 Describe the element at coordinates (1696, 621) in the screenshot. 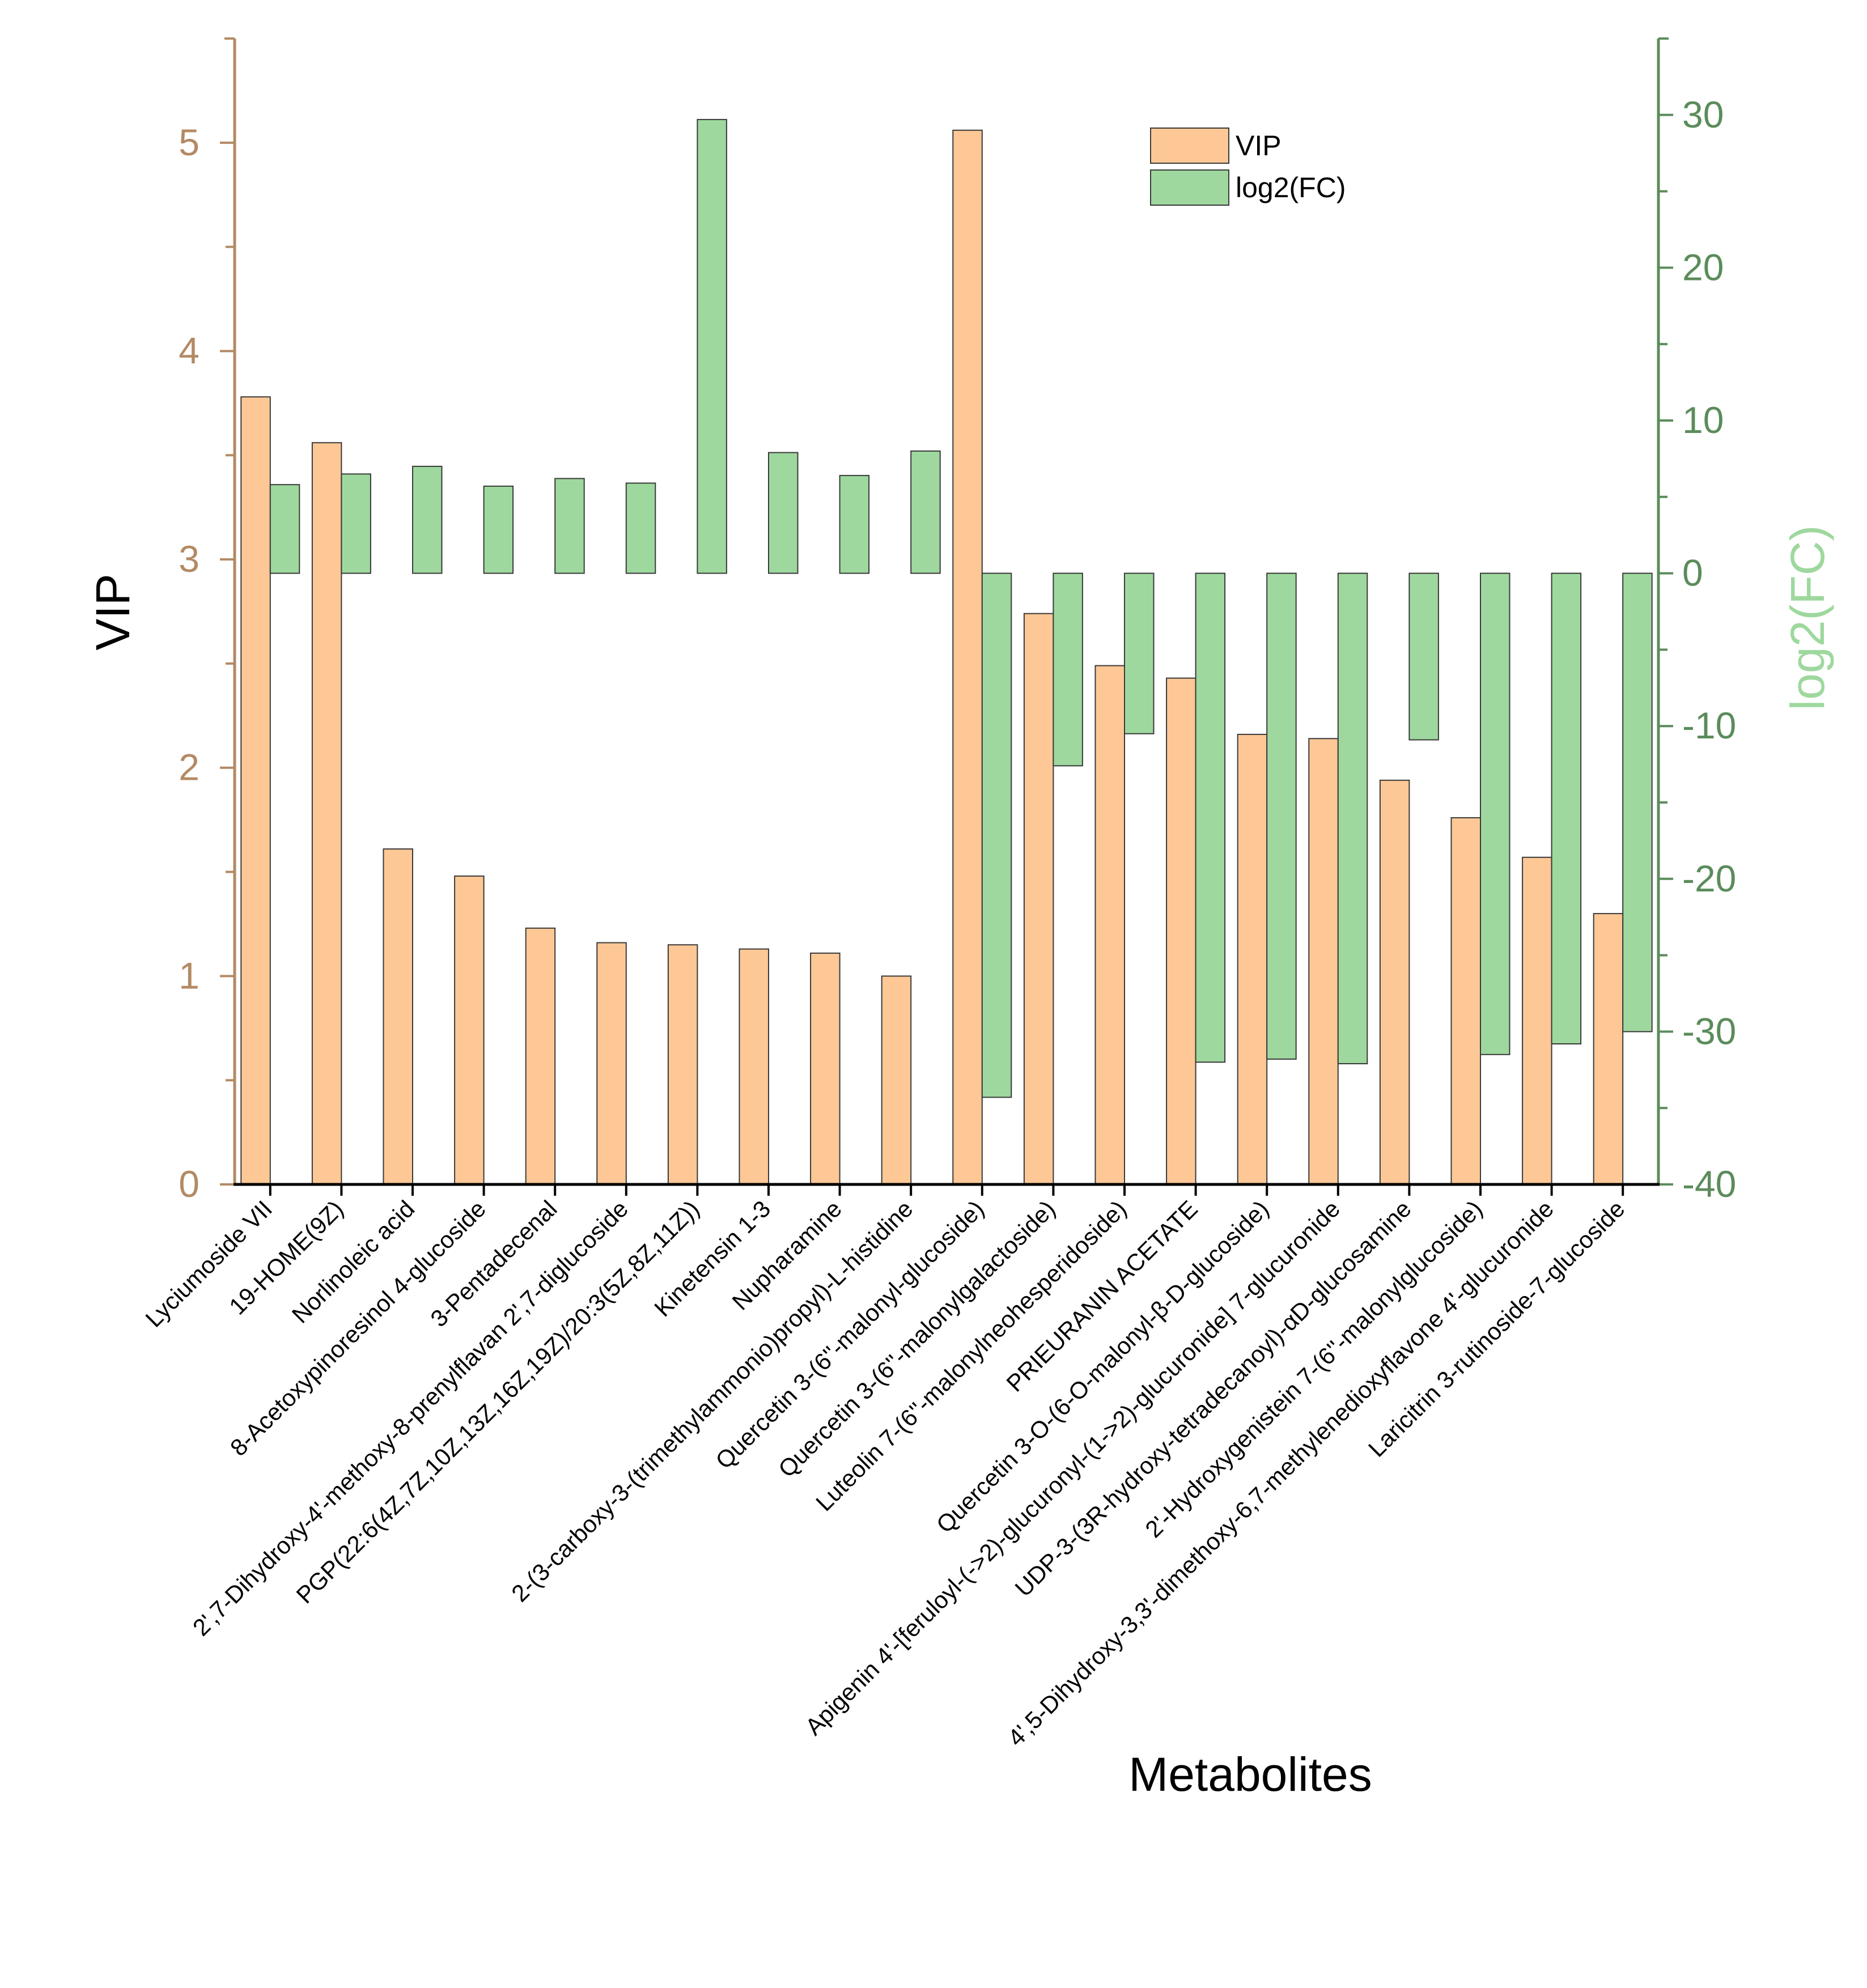

I see `right-y-axis: -40 -30 -20 -10 0 10 20 30` at that location.